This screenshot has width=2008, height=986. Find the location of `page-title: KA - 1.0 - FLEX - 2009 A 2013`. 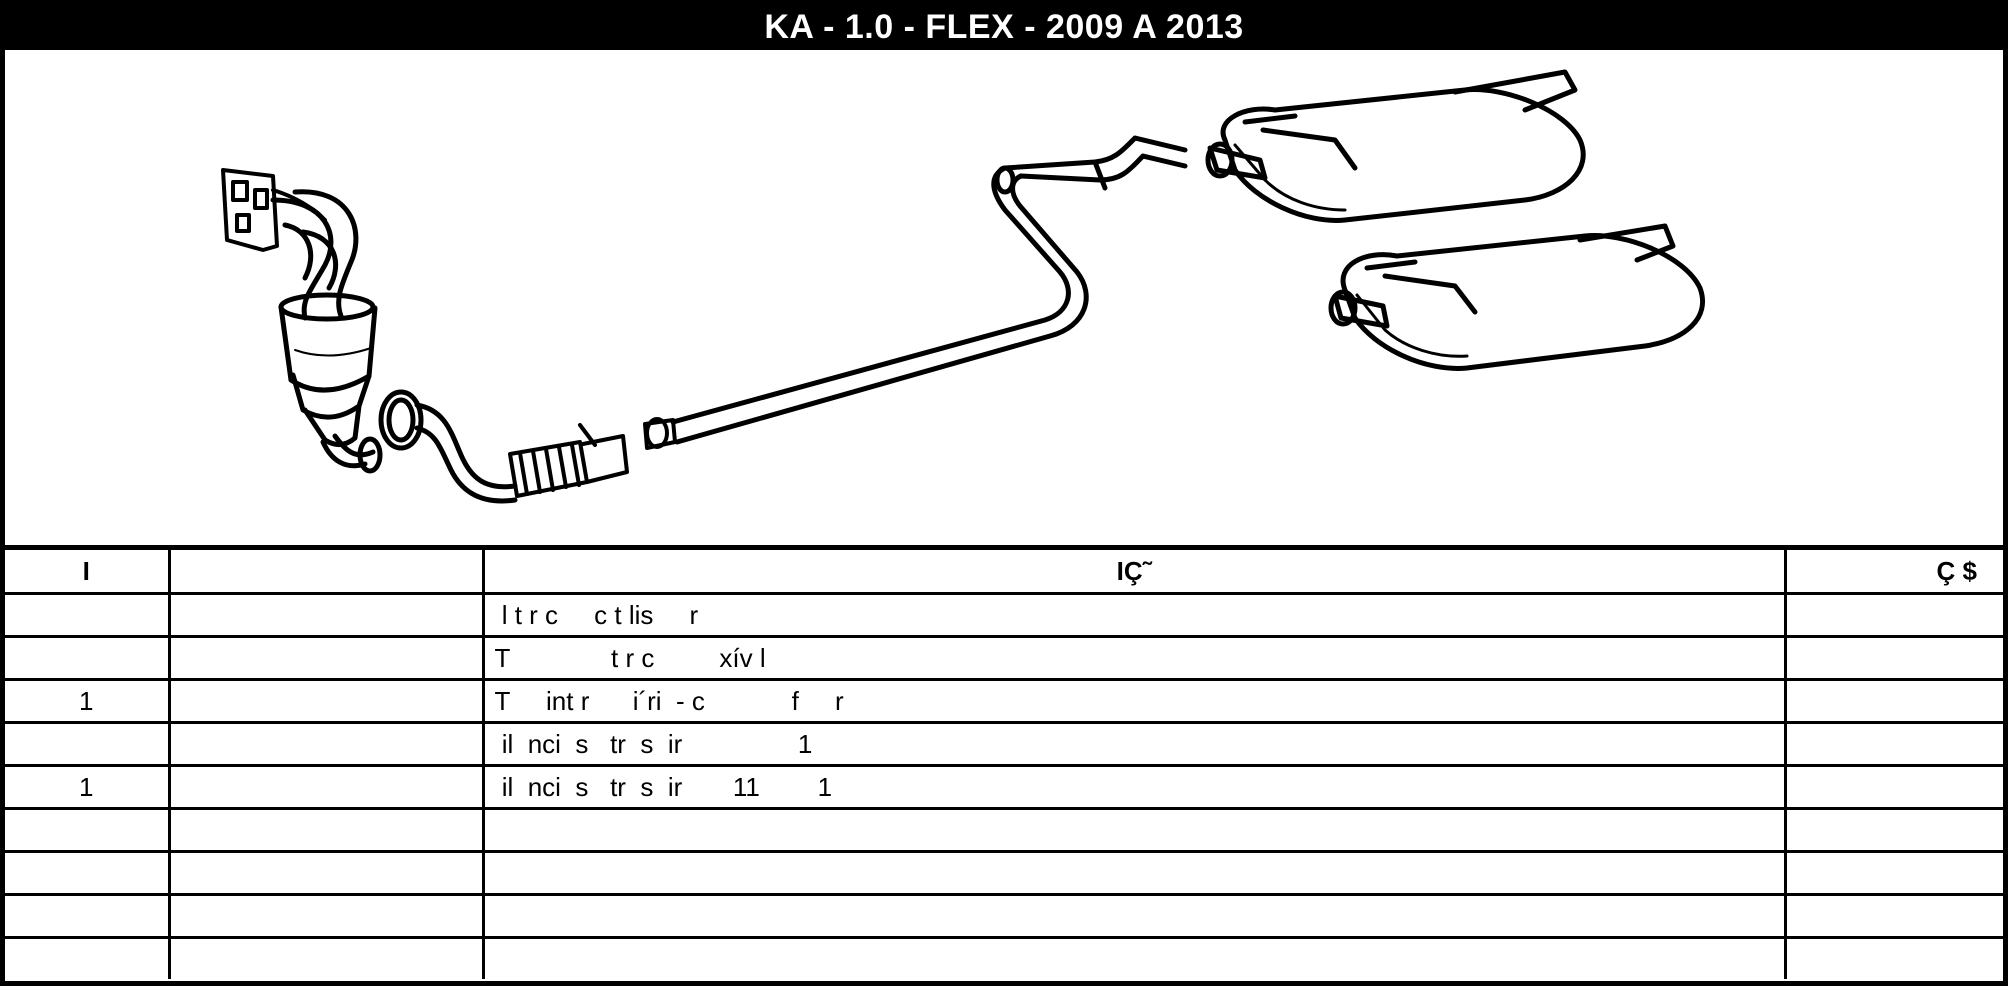

page-title: KA - 1.0 - FLEX - 2009 A 2013 is located at coordinates (1004, 27).